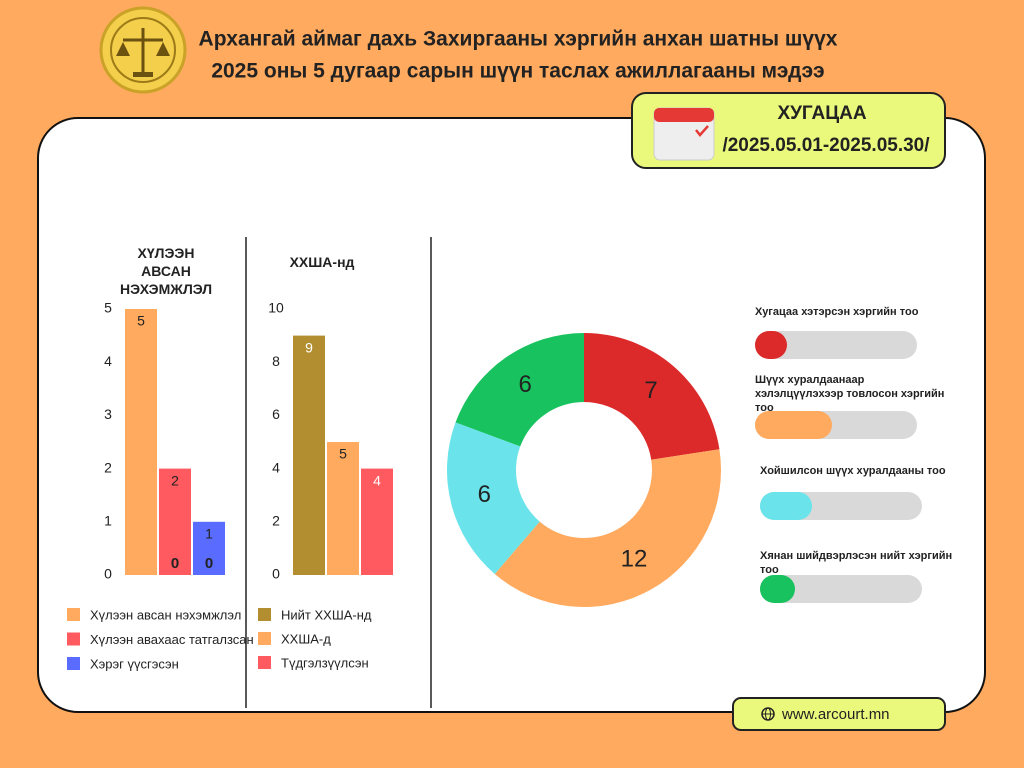 The width and height of the screenshot is (1024, 768). Describe the element at coordinates (276, 414) in the screenshot. I see `y-tick-label: 6` at that location.